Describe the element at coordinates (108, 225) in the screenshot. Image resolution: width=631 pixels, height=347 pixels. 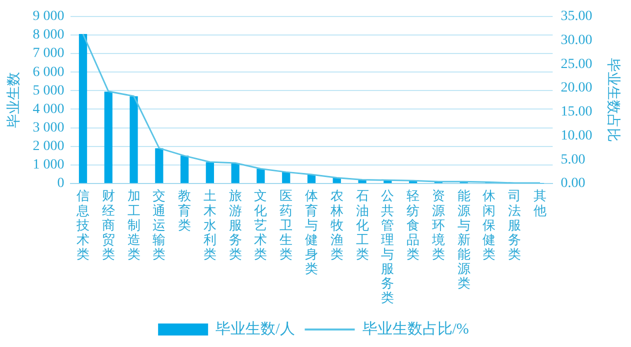
I see `x-tick-label: 财经商贸类` at that location.